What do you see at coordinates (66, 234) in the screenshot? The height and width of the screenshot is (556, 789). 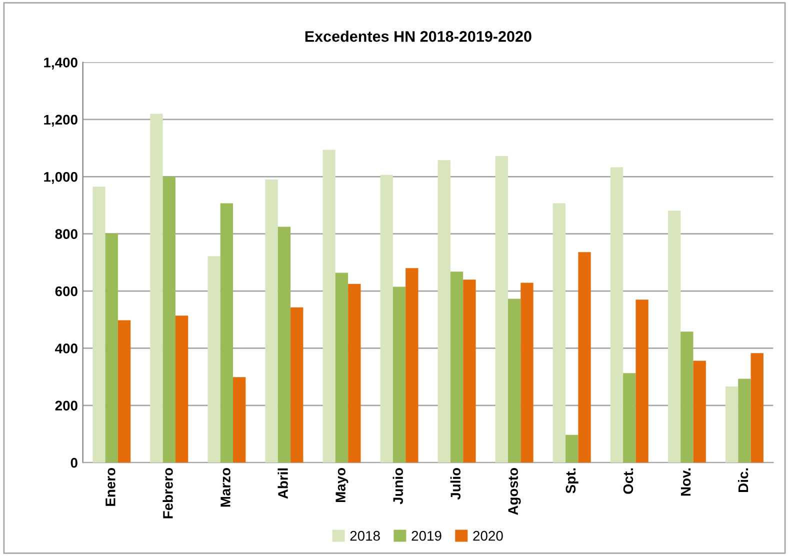 I see `y-tick-label: 800` at bounding box center [66, 234].